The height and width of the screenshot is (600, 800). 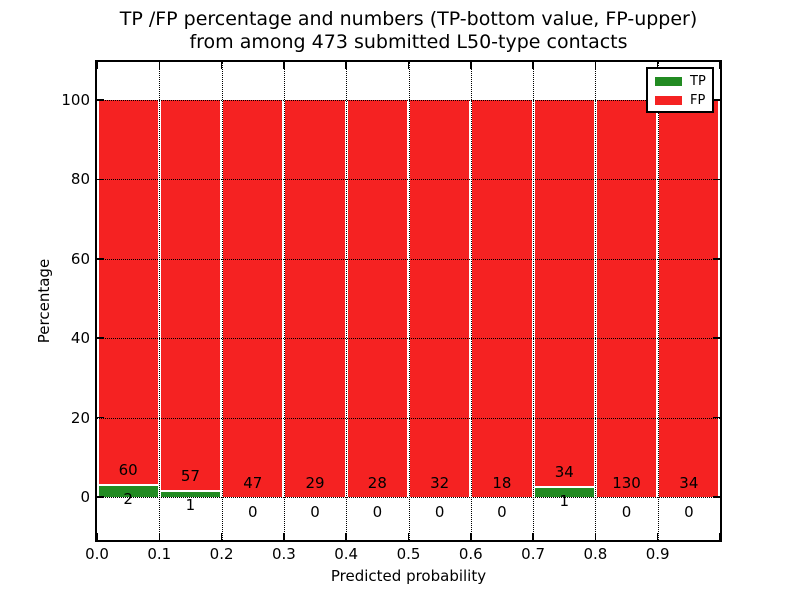 I want to click on x-tick-label: 0.8, so click(x=595, y=554).